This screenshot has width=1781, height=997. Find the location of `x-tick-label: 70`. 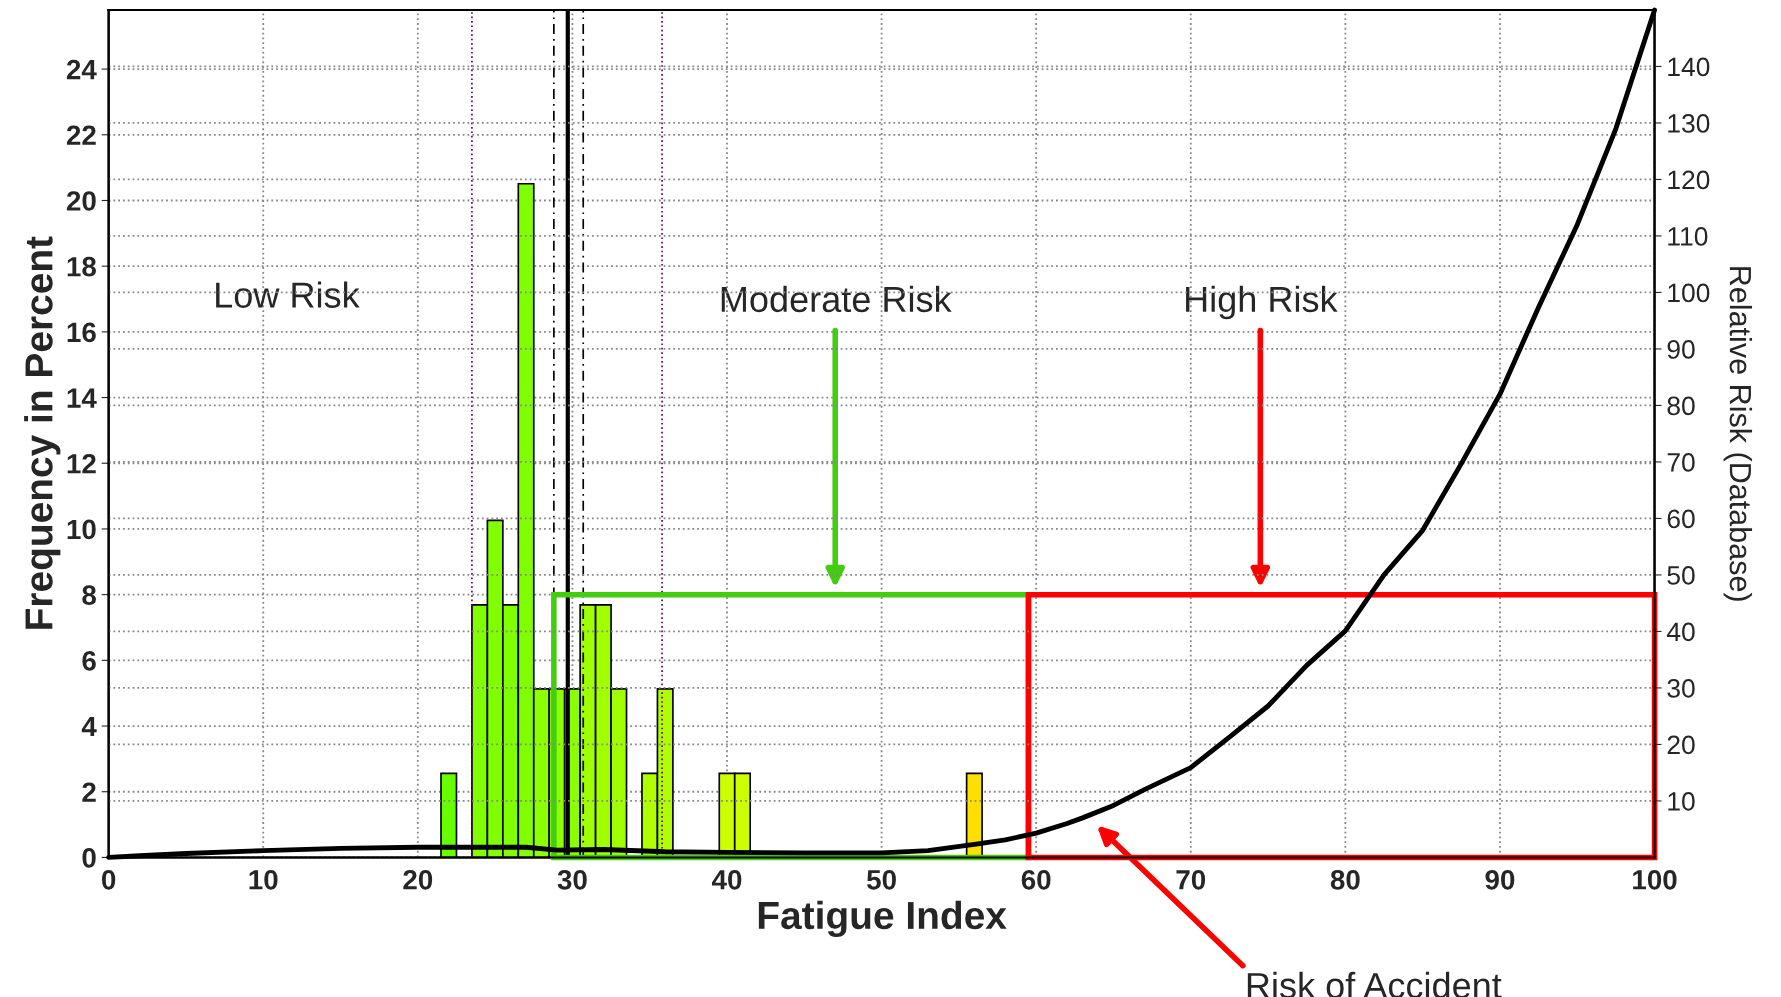

x-tick-label: 70 is located at coordinates (1191, 879).